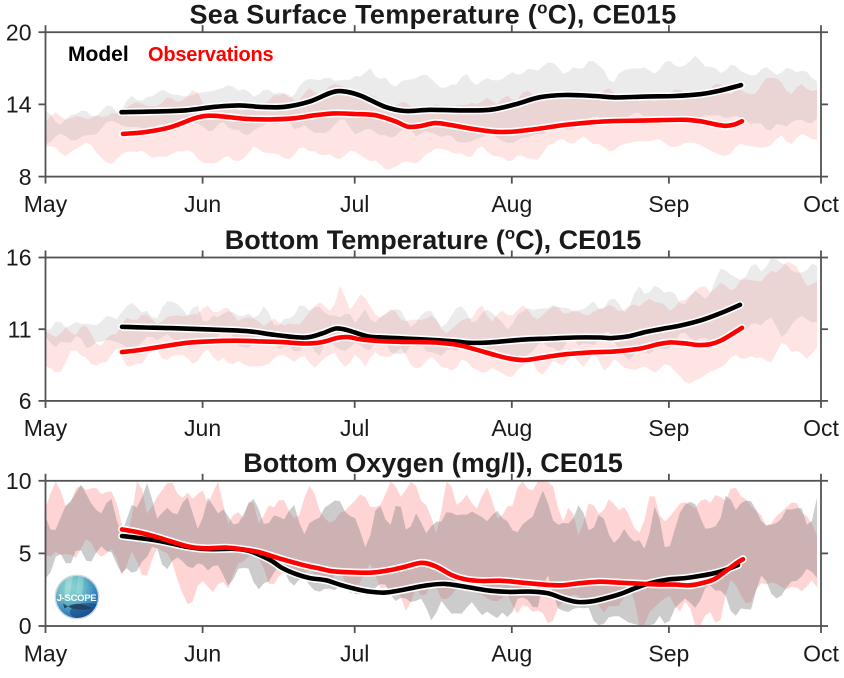 Image resolution: width=844 pixels, height=678 pixels. I want to click on svg-text: 0, so click(25, 626).